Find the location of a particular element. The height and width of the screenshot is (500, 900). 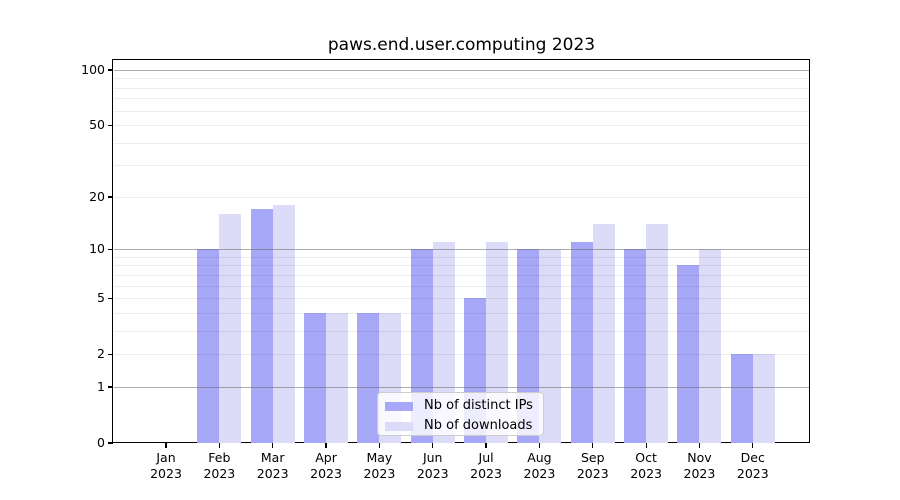

legend-label: Nb of downloads is located at coordinates (478, 425).